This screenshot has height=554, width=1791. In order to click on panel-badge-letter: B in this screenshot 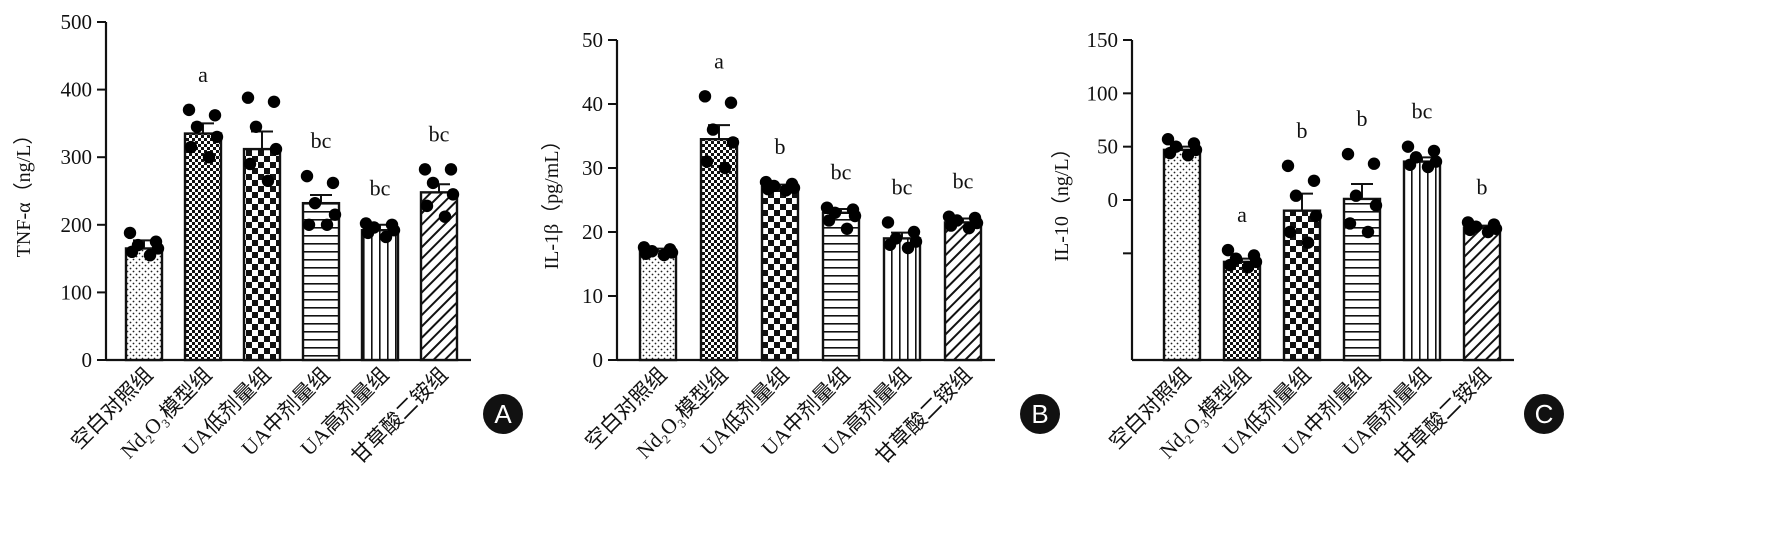, I will do `click(1039, 414)`.